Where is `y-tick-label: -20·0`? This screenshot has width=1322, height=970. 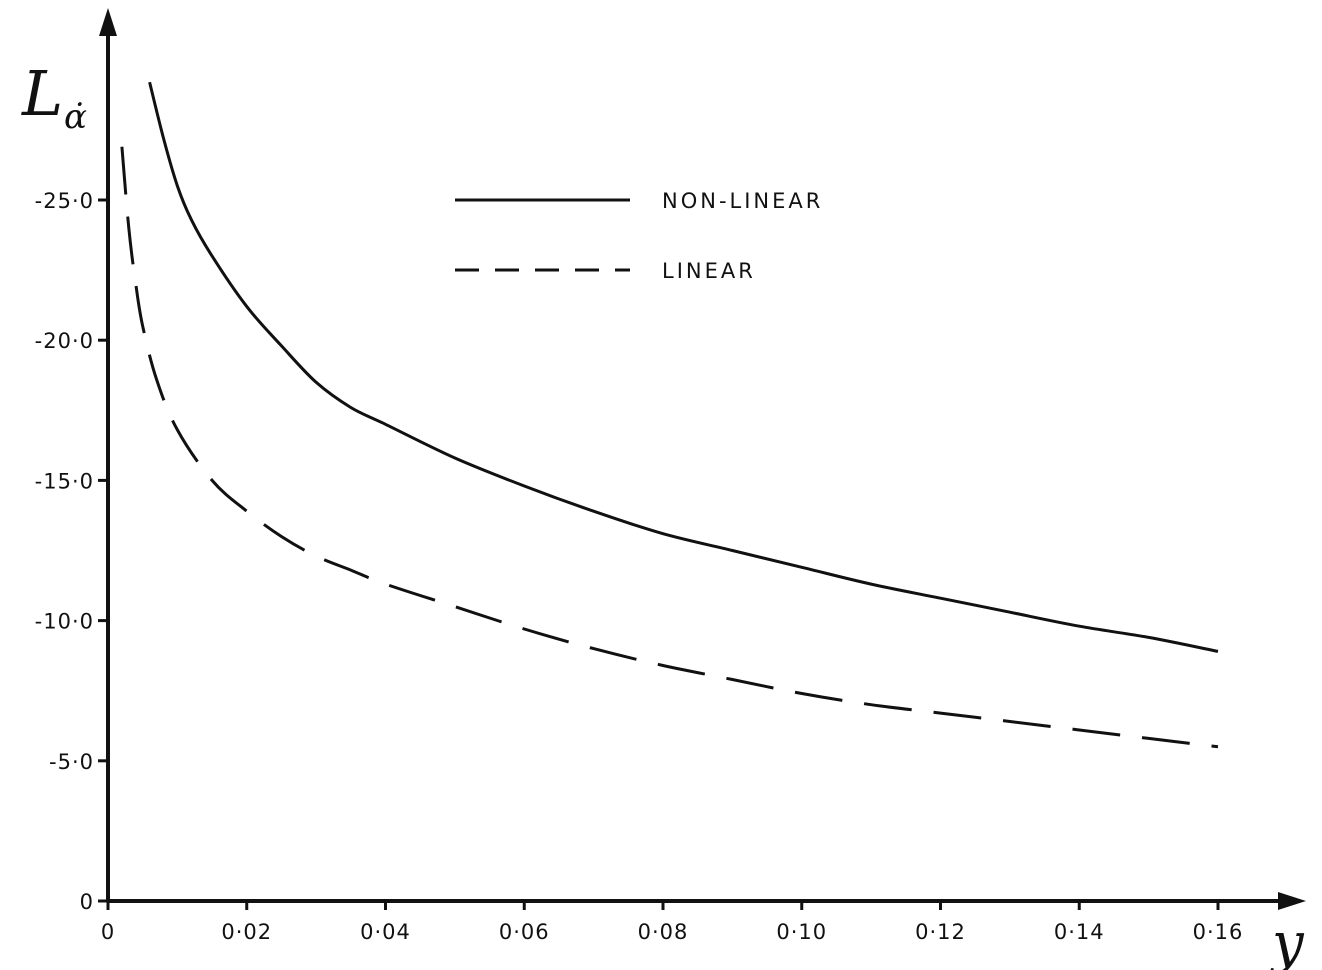
y-tick-label: -20·0 is located at coordinates (64, 341).